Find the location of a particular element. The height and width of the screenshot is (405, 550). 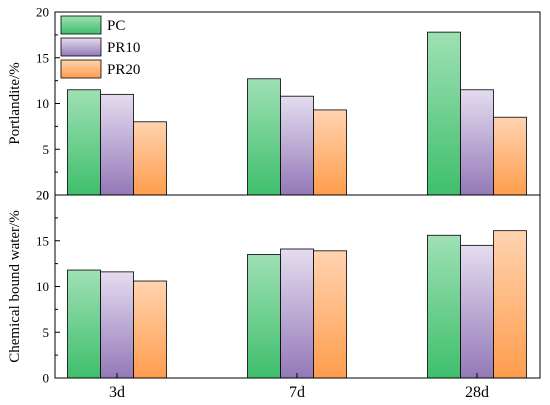

legend-label-pr10: PR10 is located at coordinates (123, 48).